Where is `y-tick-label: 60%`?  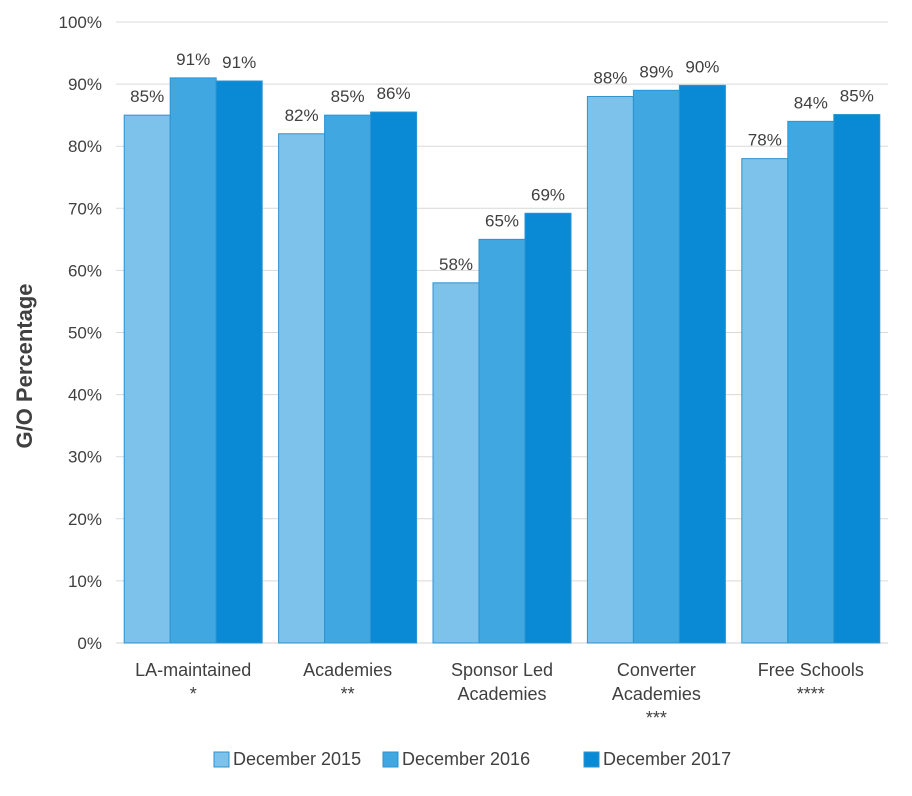
y-tick-label: 60% is located at coordinates (85, 270).